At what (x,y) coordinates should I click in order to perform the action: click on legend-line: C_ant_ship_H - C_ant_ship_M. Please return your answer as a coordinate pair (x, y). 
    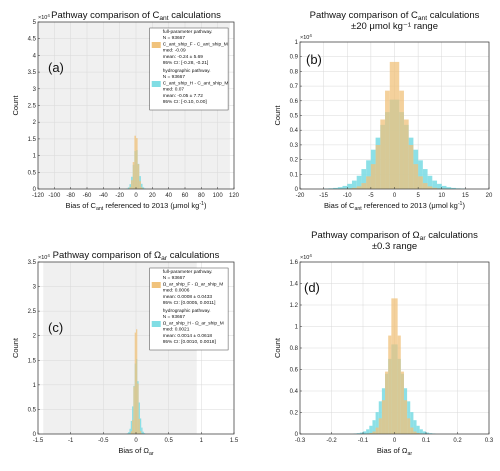
    Looking at the image, I should click on (196, 83).